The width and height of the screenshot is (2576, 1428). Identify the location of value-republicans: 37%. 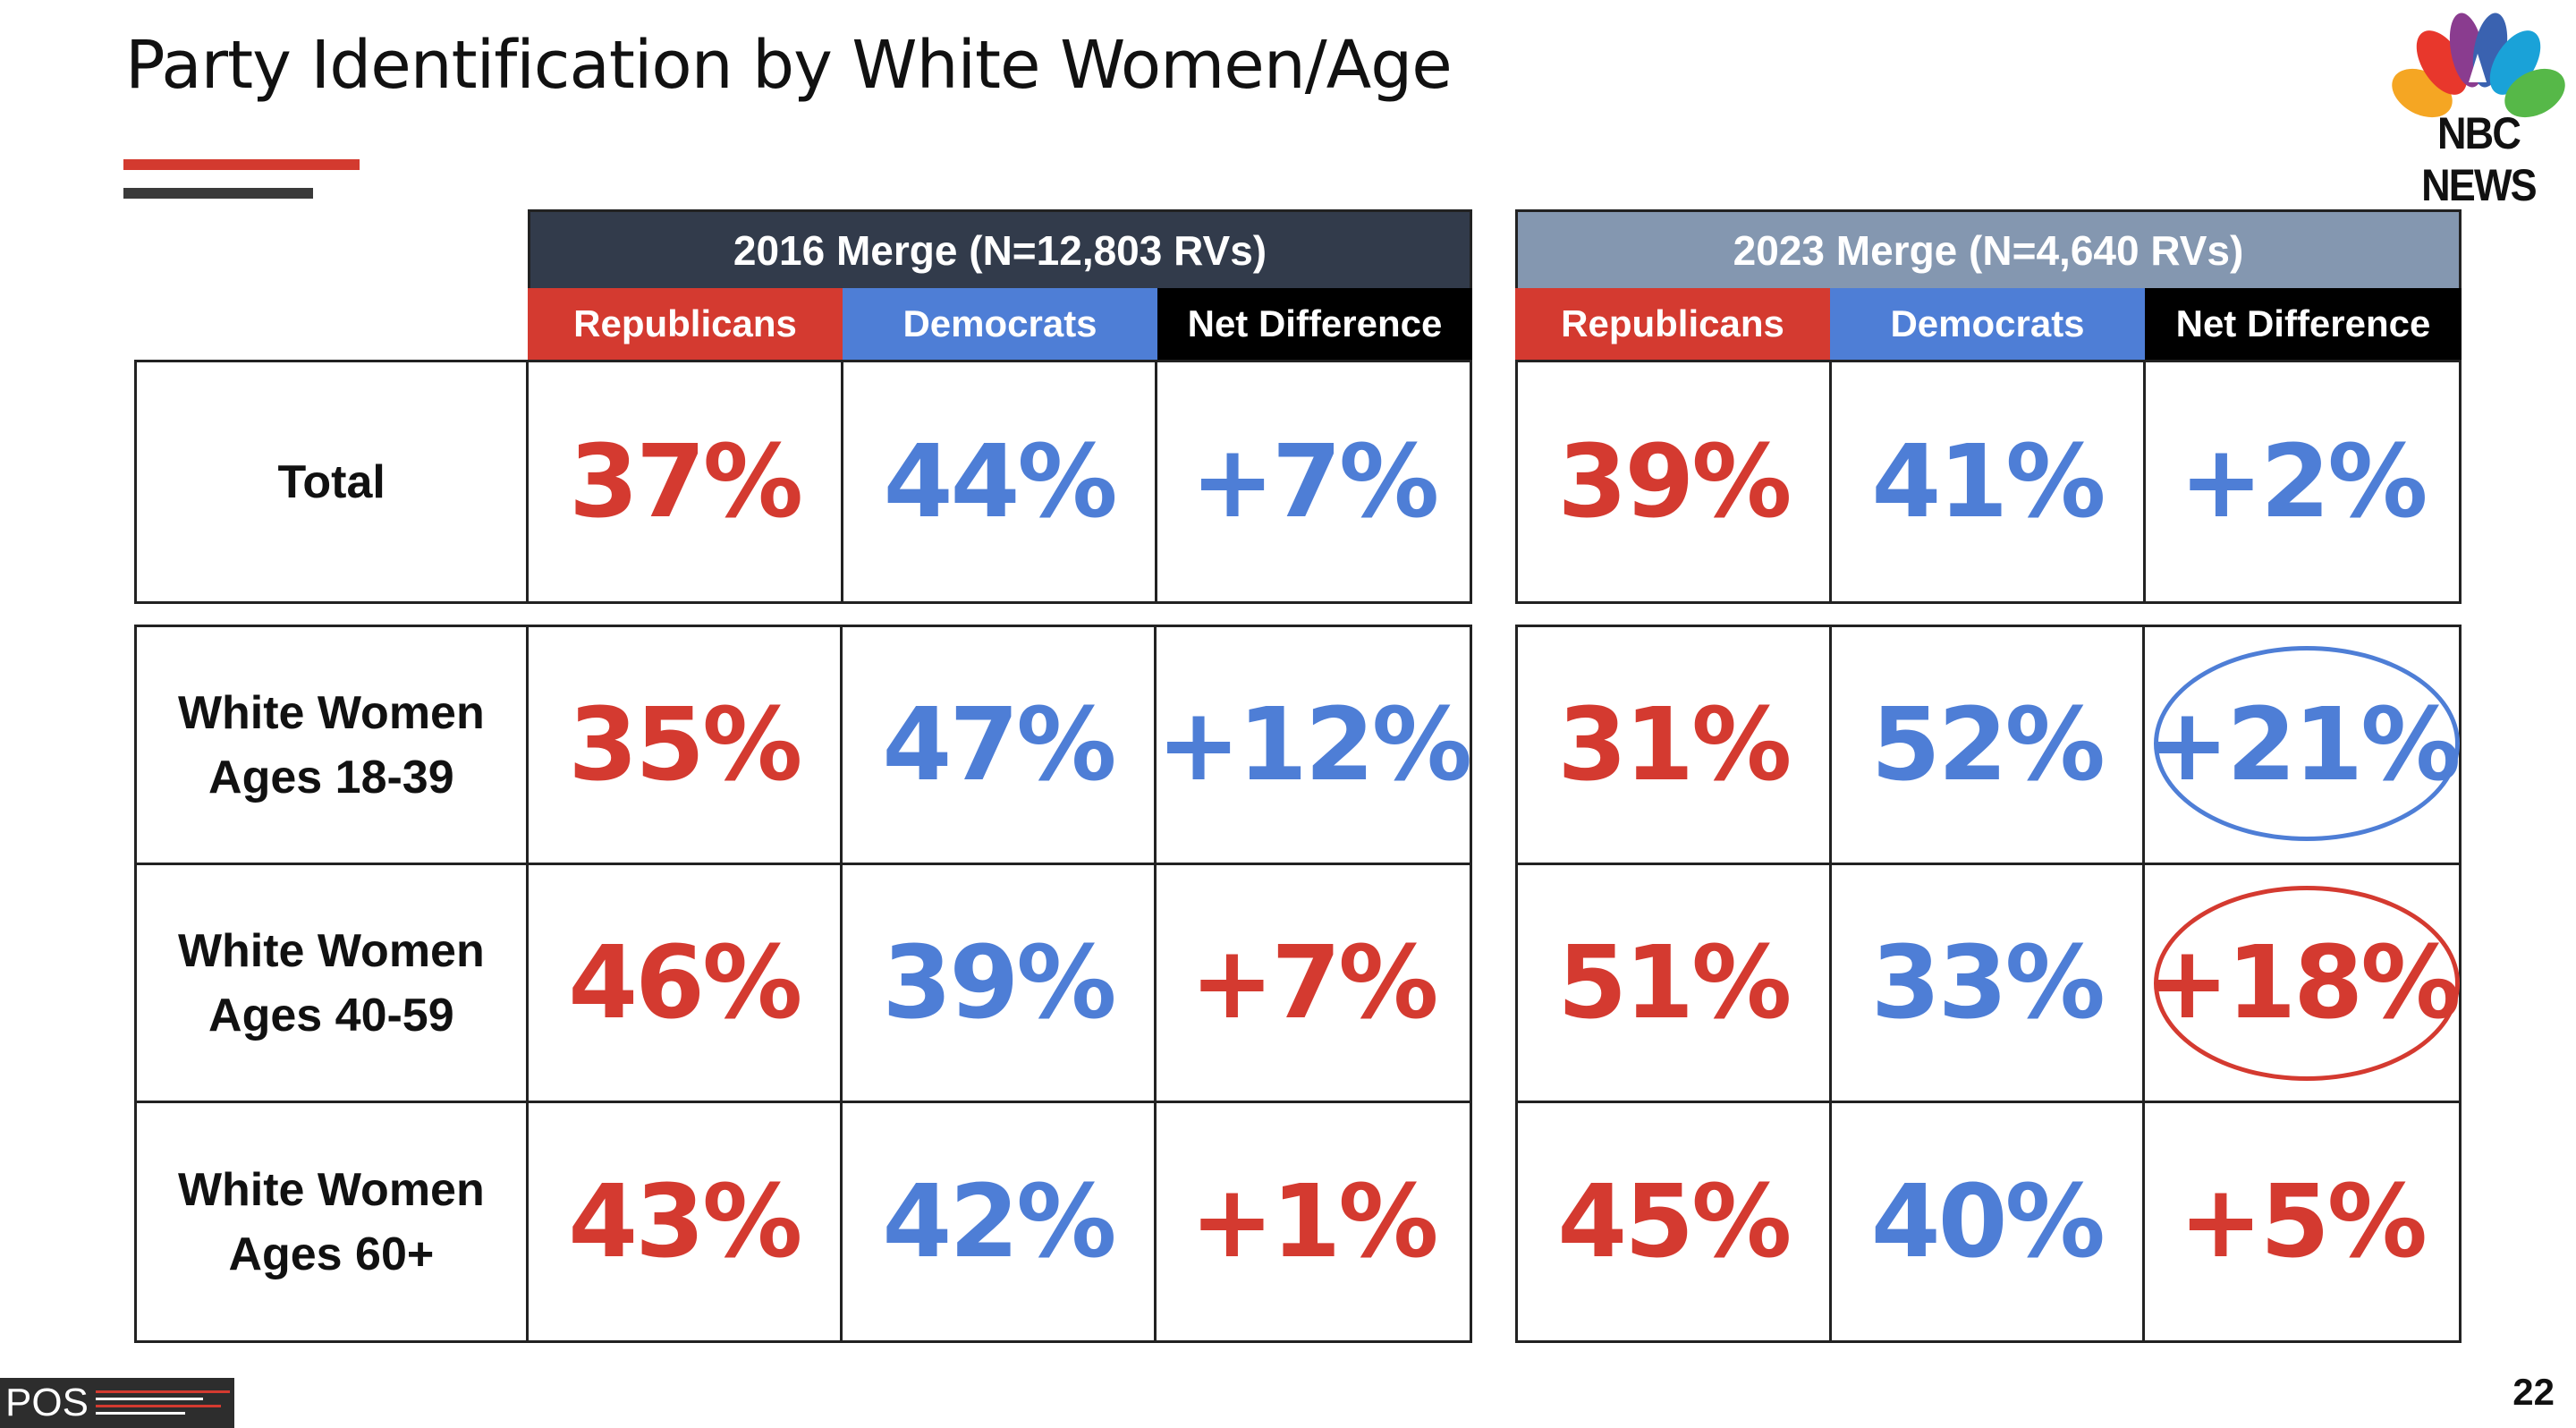
(686, 481).